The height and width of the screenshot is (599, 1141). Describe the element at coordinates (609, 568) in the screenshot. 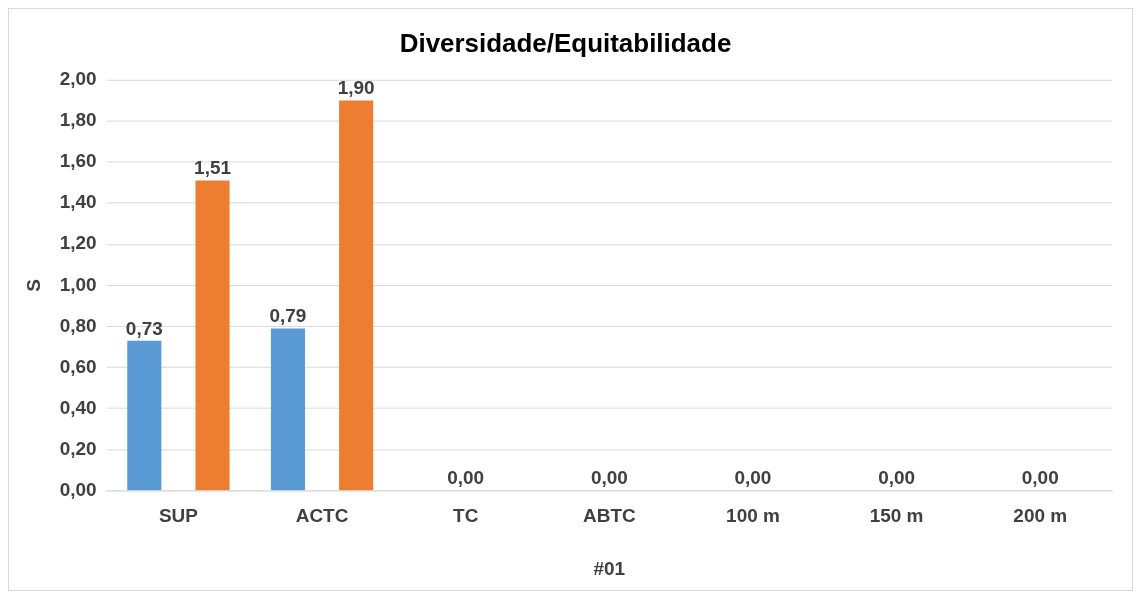

I see `x-axis-title: #01` at that location.